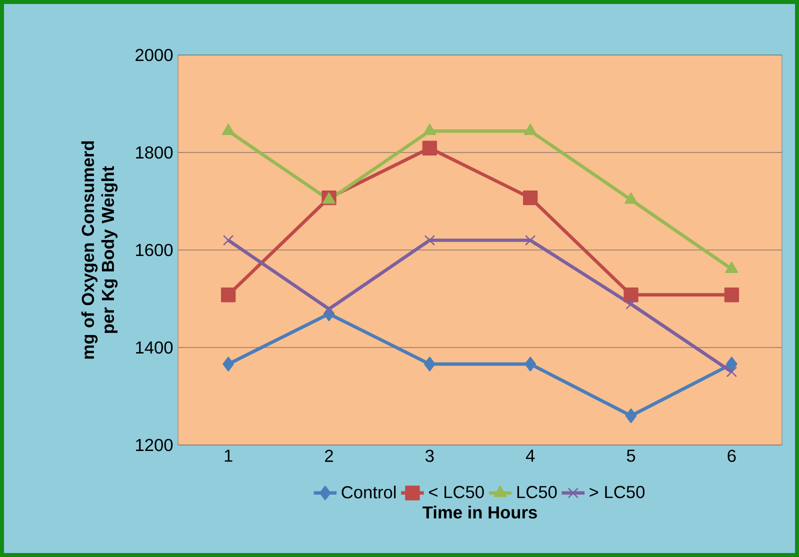 The width and height of the screenshot is (799, 557). Describe the element at coordinates (631, 456) in the screenshot. I see `x-tick-label: 5` at that location.